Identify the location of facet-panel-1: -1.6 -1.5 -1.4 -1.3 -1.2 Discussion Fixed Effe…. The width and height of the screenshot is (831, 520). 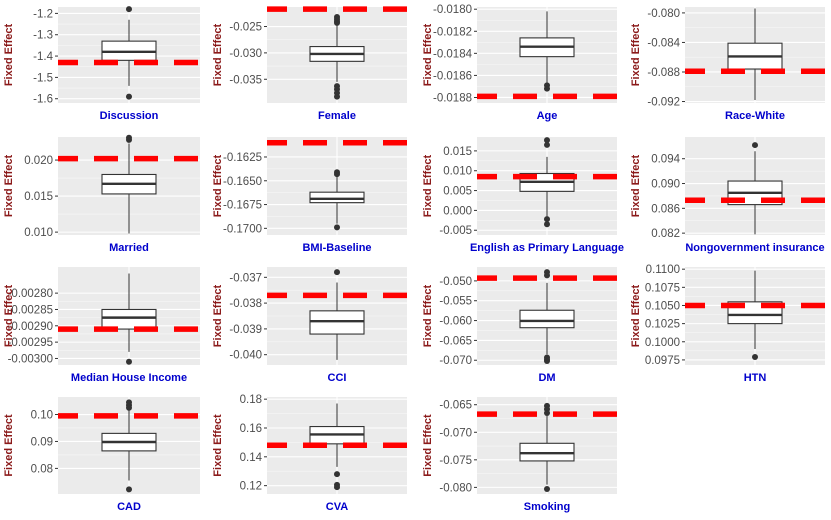
(101, 64).